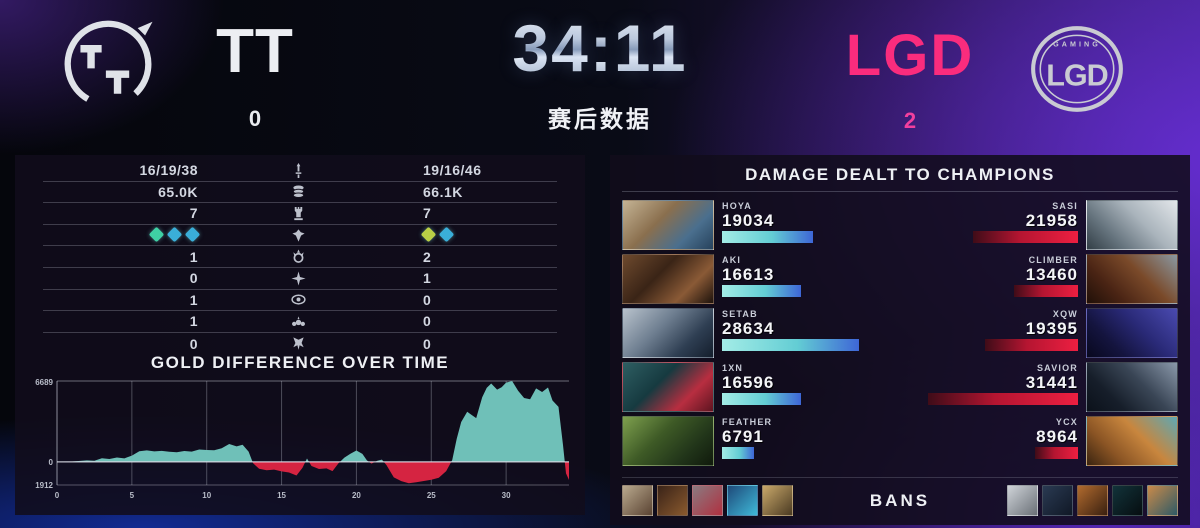 The height and width of the screenshot is (528, 1200). I want to click on stat-row: 16/19/38 19/16/46, so click(300, 171).